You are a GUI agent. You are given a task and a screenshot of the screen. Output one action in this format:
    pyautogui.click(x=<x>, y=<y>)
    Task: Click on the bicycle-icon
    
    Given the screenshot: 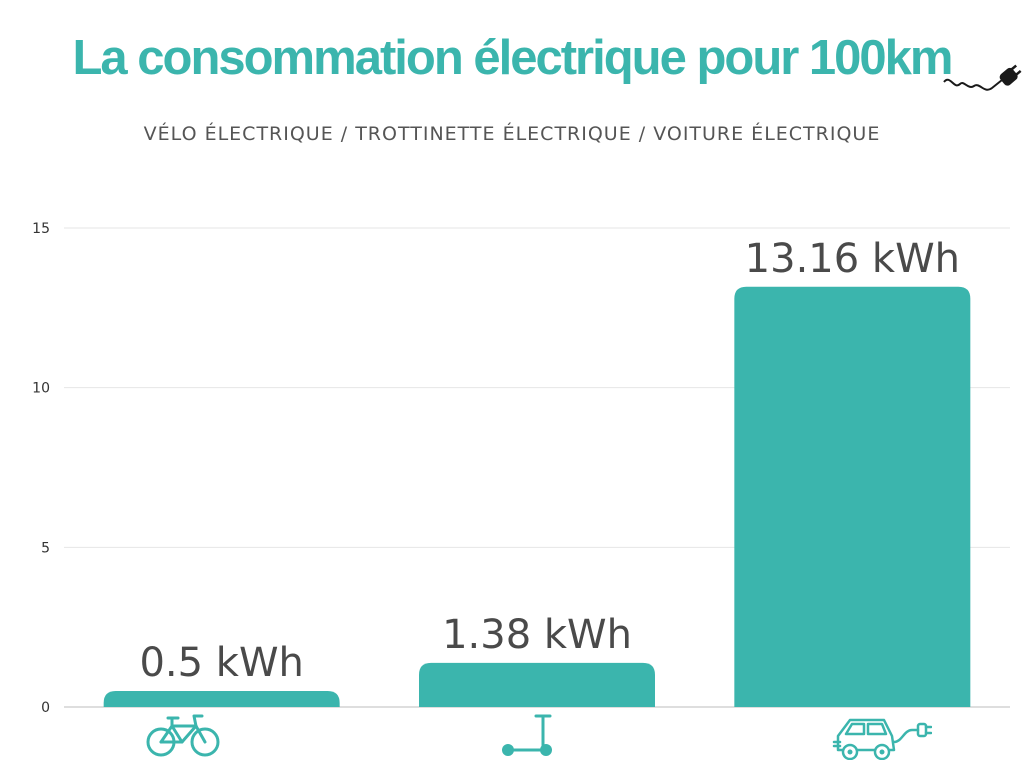 What is the action you would take?
    pyautogui.click(x=183, y=735)
    